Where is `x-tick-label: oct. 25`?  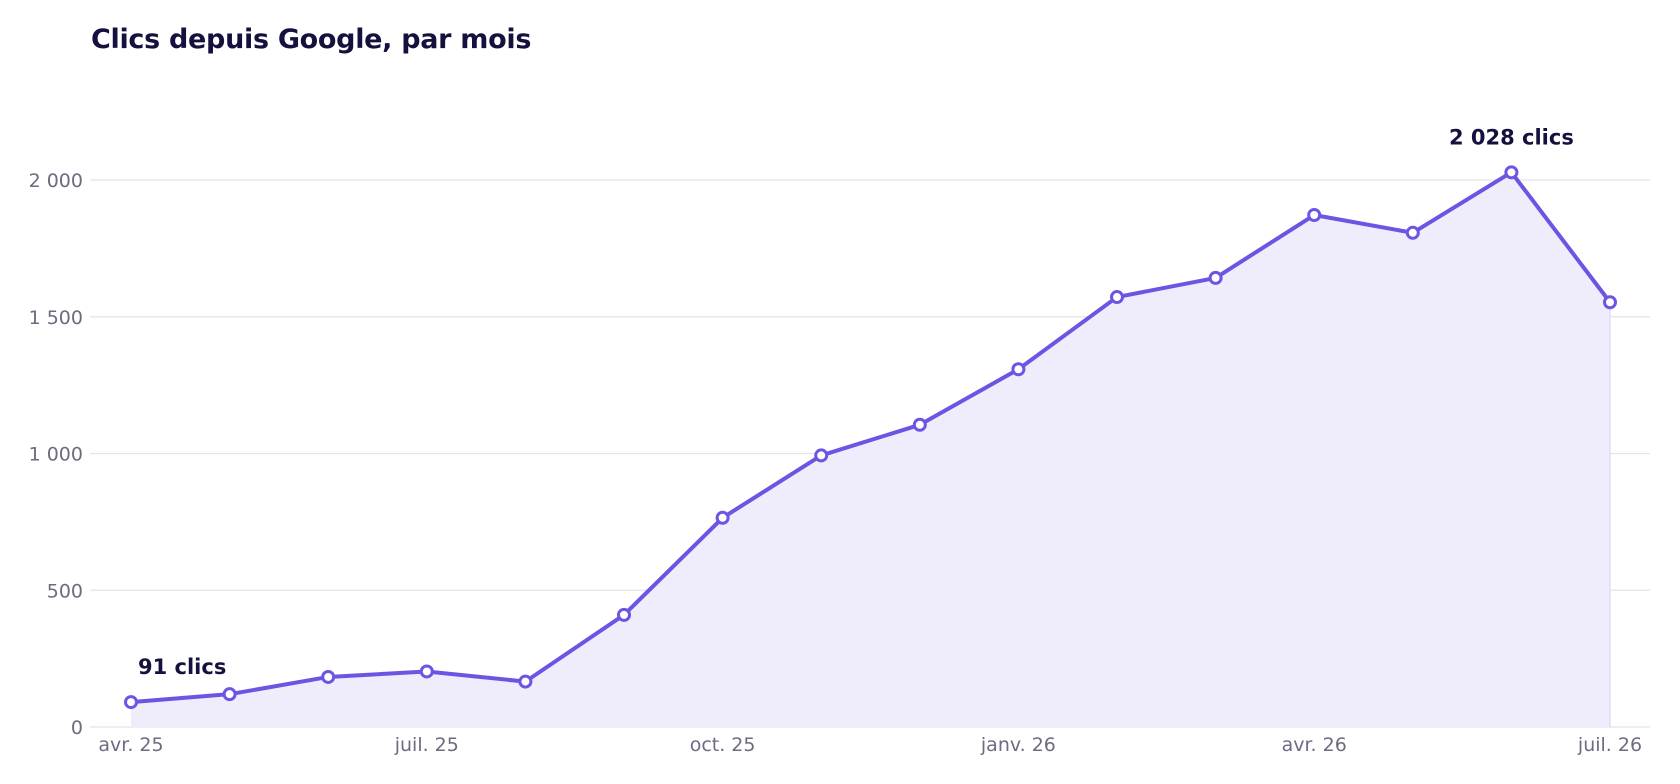 x-tick-label: oct. 25 is located at coordinates (723, 745).